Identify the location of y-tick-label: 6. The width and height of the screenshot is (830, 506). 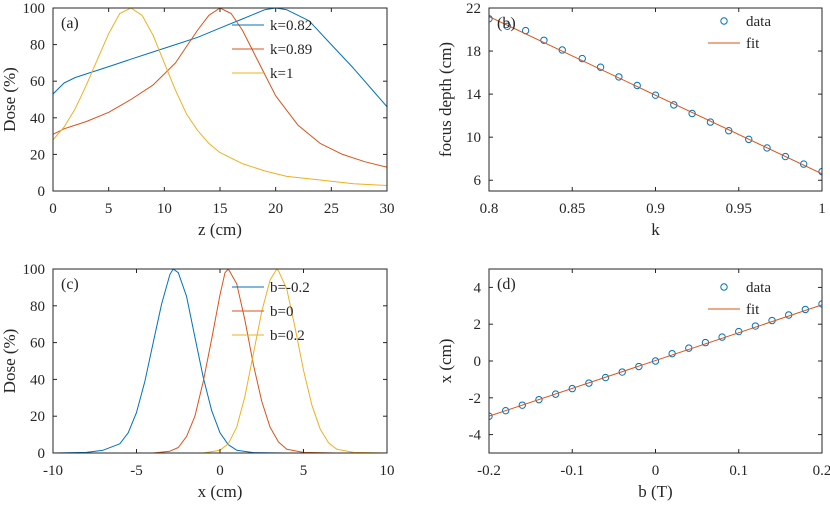
(478, 181).